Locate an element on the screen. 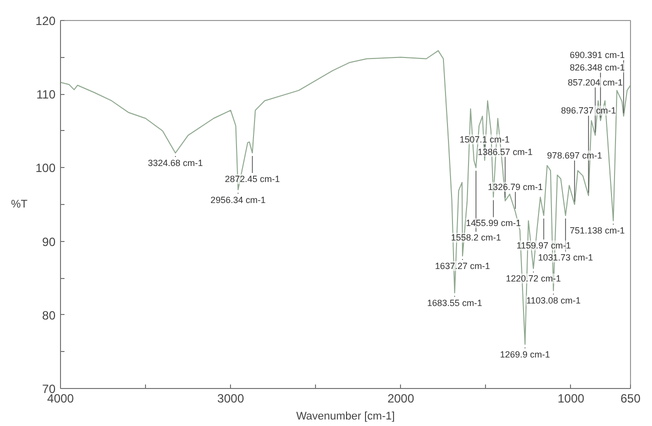 Image resolution: width=652 pixels, height=426 pixels. annotation: 1455.99 cm-1 is located at coordinates (493, 223).